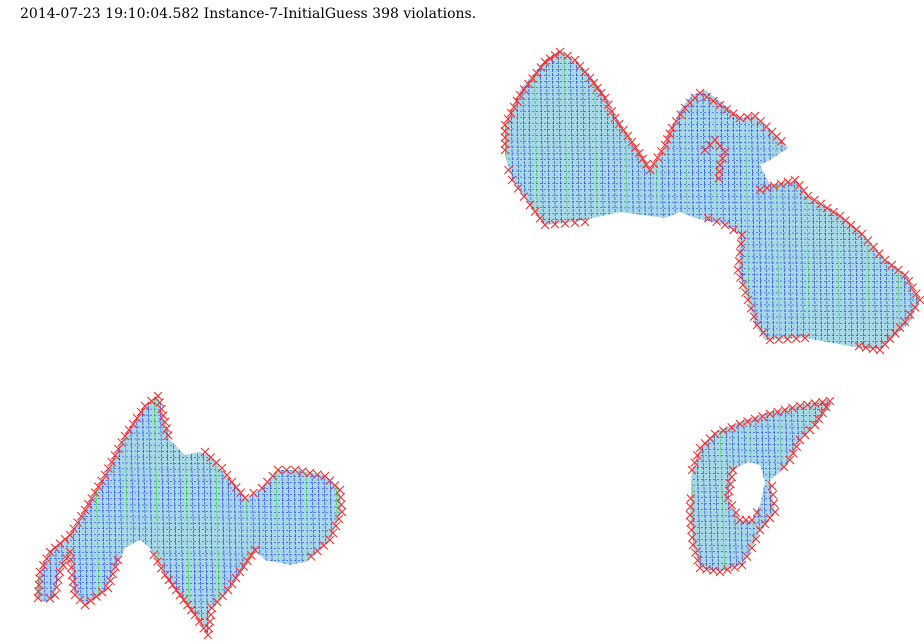 The height and width of the screenshot is (641, 924). What do you see at coordinates (285, 14) in the screenshot?
I see `instance-name: Instance-7-InitialGuess` at bounding box center [285, 14].